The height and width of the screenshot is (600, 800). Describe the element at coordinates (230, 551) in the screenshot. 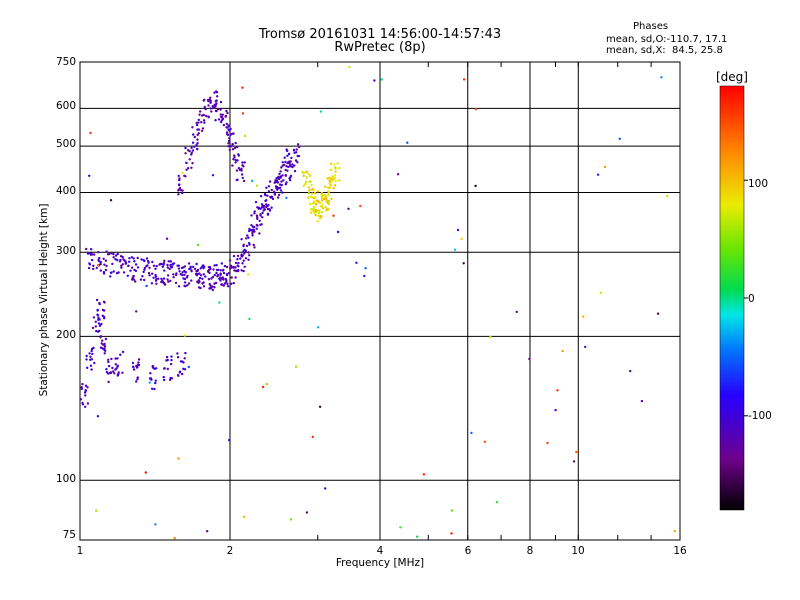

I see `x-tick-label: 2` at that location.